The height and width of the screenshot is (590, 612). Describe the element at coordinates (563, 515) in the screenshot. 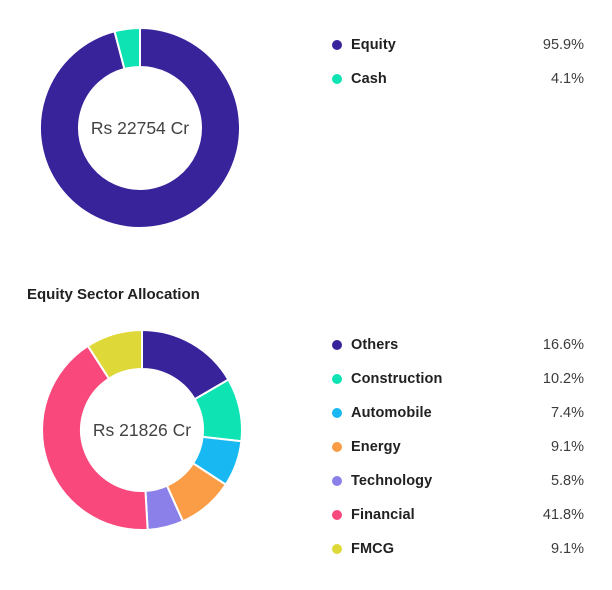

I see `legend-value: 41.8%` at that location.